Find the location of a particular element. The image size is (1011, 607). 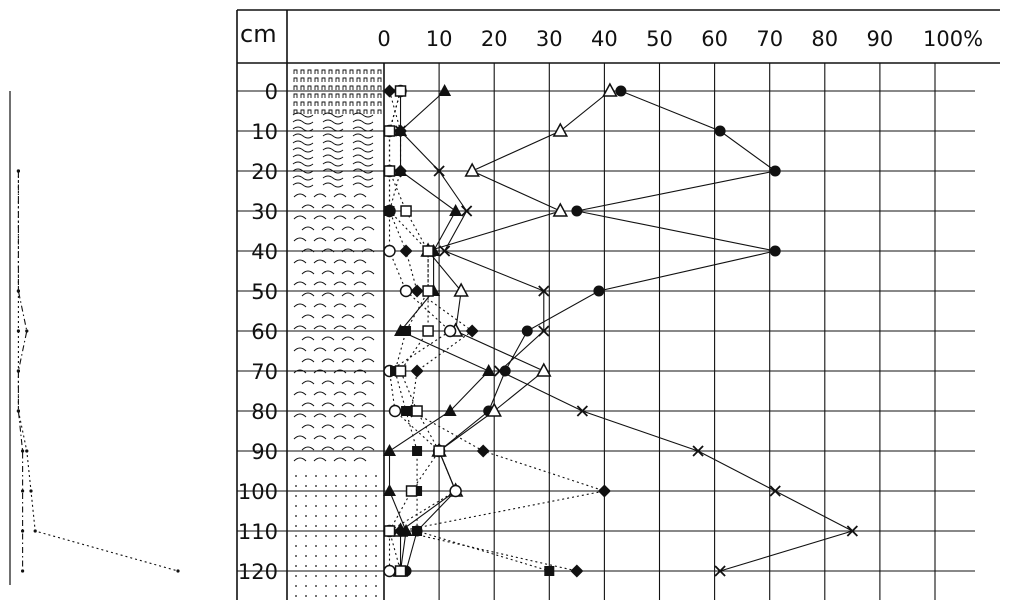

side-series-dashdot is located at coordinates (22, 371).